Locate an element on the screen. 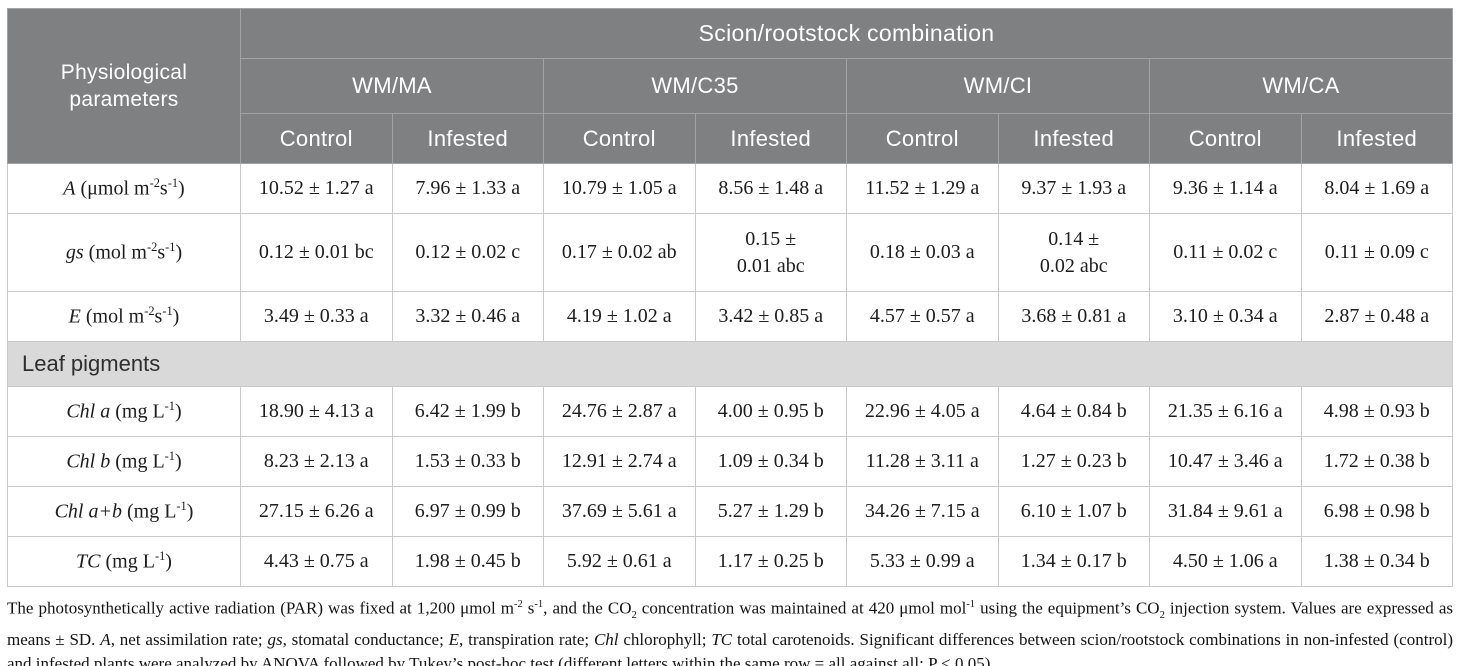  value-cell: 6.98 ± 0.98 b is located at coordinates (1376, 511).